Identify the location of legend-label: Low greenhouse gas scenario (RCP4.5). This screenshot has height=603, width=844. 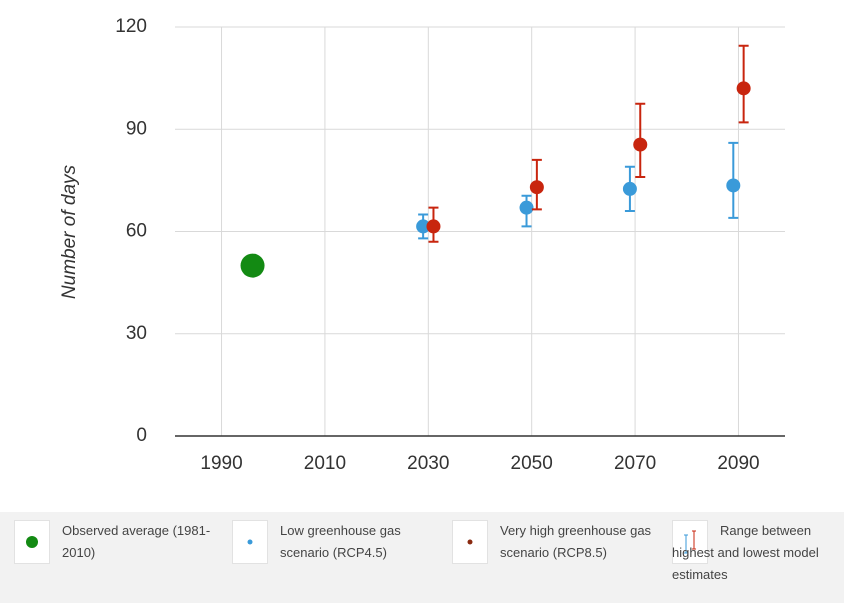
(340, 541).